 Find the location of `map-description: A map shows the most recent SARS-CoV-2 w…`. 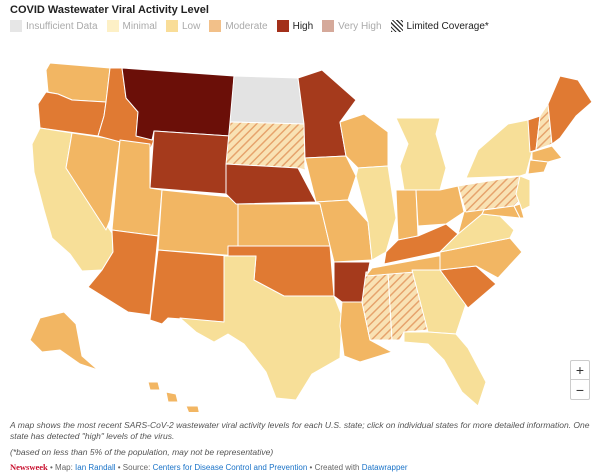

map-description: A map shows the most recent SARS-CoV-2 w… is located at coordinates (300, 430).